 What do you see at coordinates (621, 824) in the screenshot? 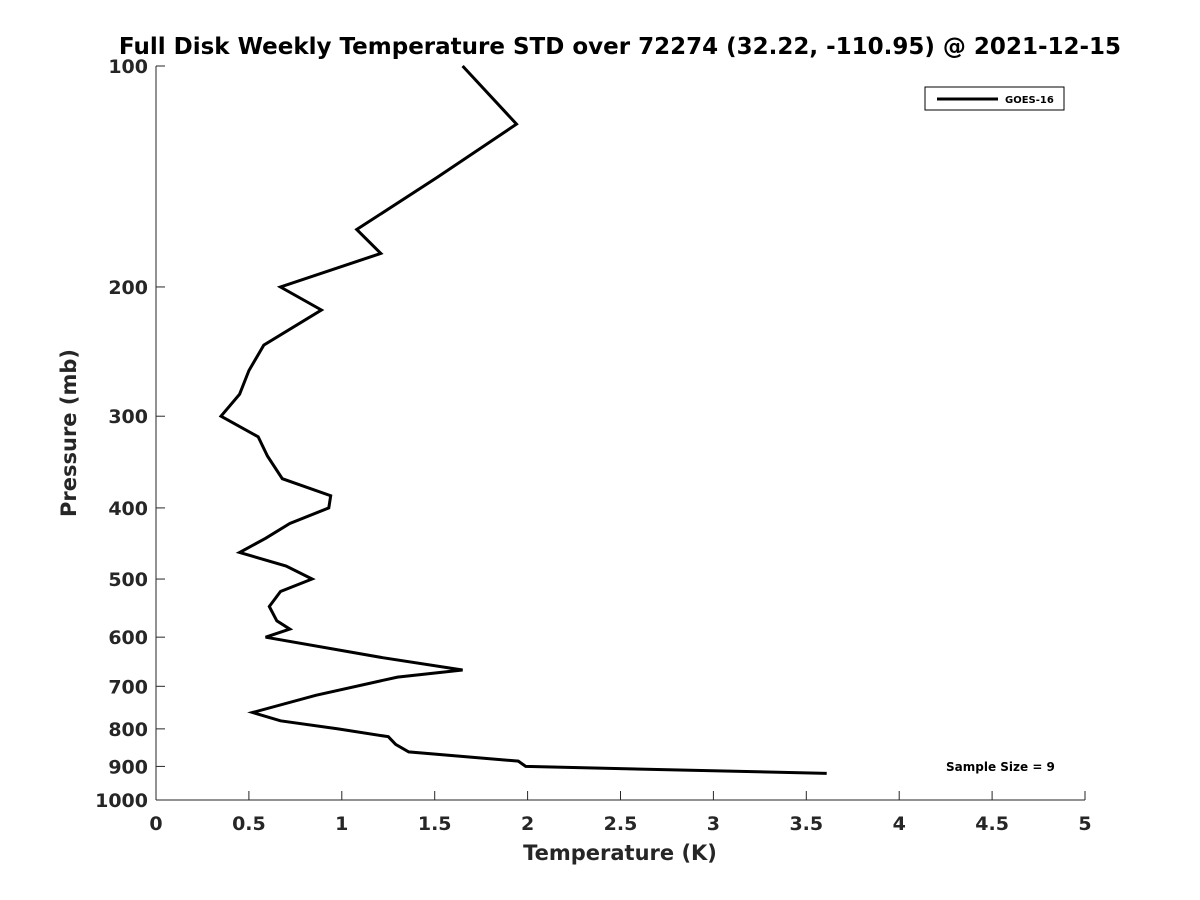
I see `x-tick-label: 2.5` at bounding box center [621, 824].